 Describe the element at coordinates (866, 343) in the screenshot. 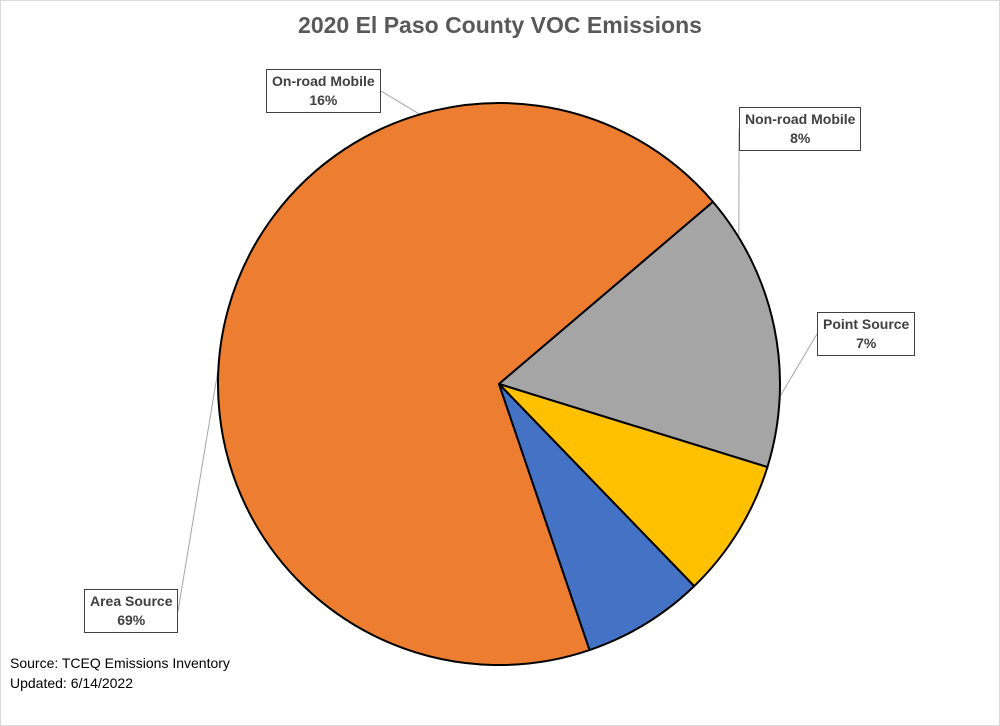

I see `data-label-percent: 7%` at that location.